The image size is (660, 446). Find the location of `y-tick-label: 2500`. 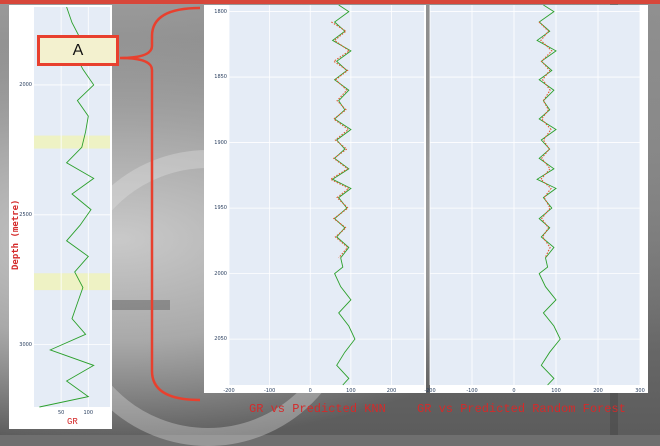

y-tick-label: 2500 is located at coordinates (25, 214).